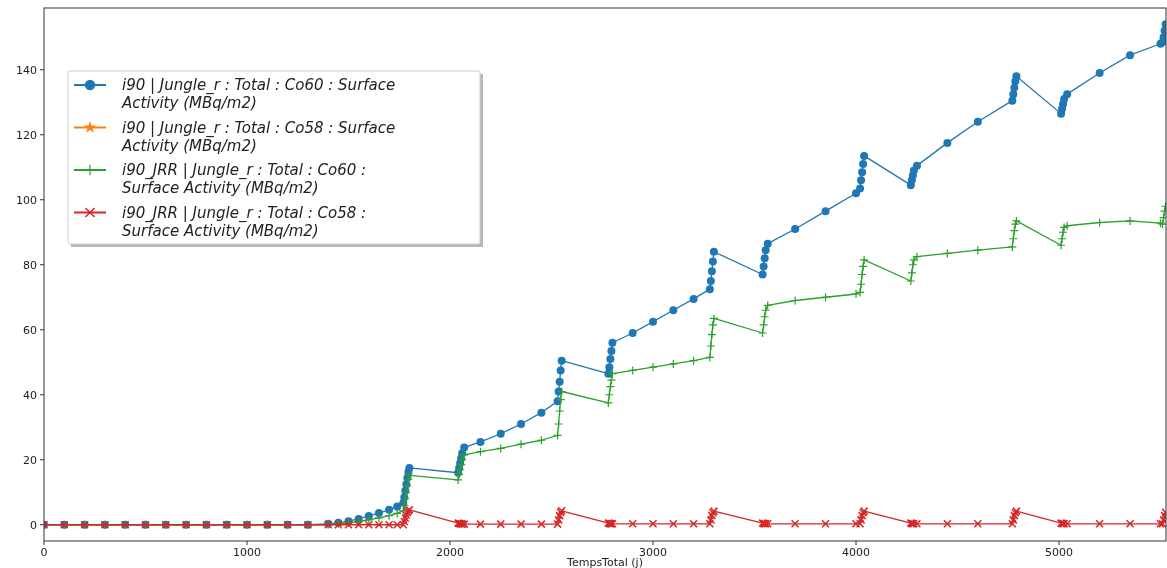 This screenshot has height=568, width=1167. Describe the element at coordinates (30, 330) in the screenshot. I see `y-tick-label: 60` at that location.